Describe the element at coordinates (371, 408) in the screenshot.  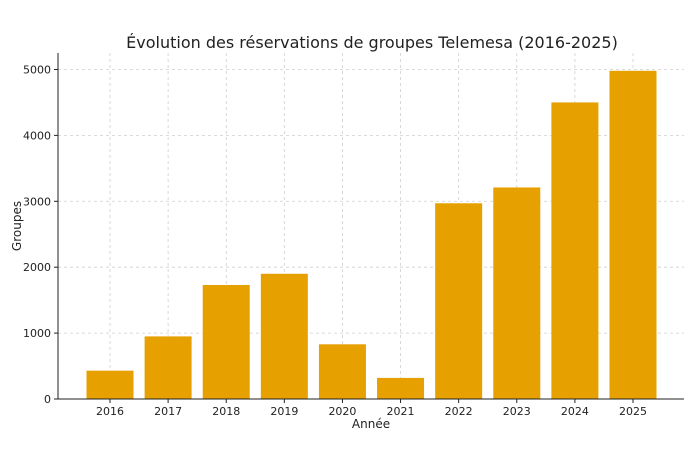
I see `x-ticks: 2016 2017 2018 2019 2020 2021 2022 2023 2024 2025` at that location.